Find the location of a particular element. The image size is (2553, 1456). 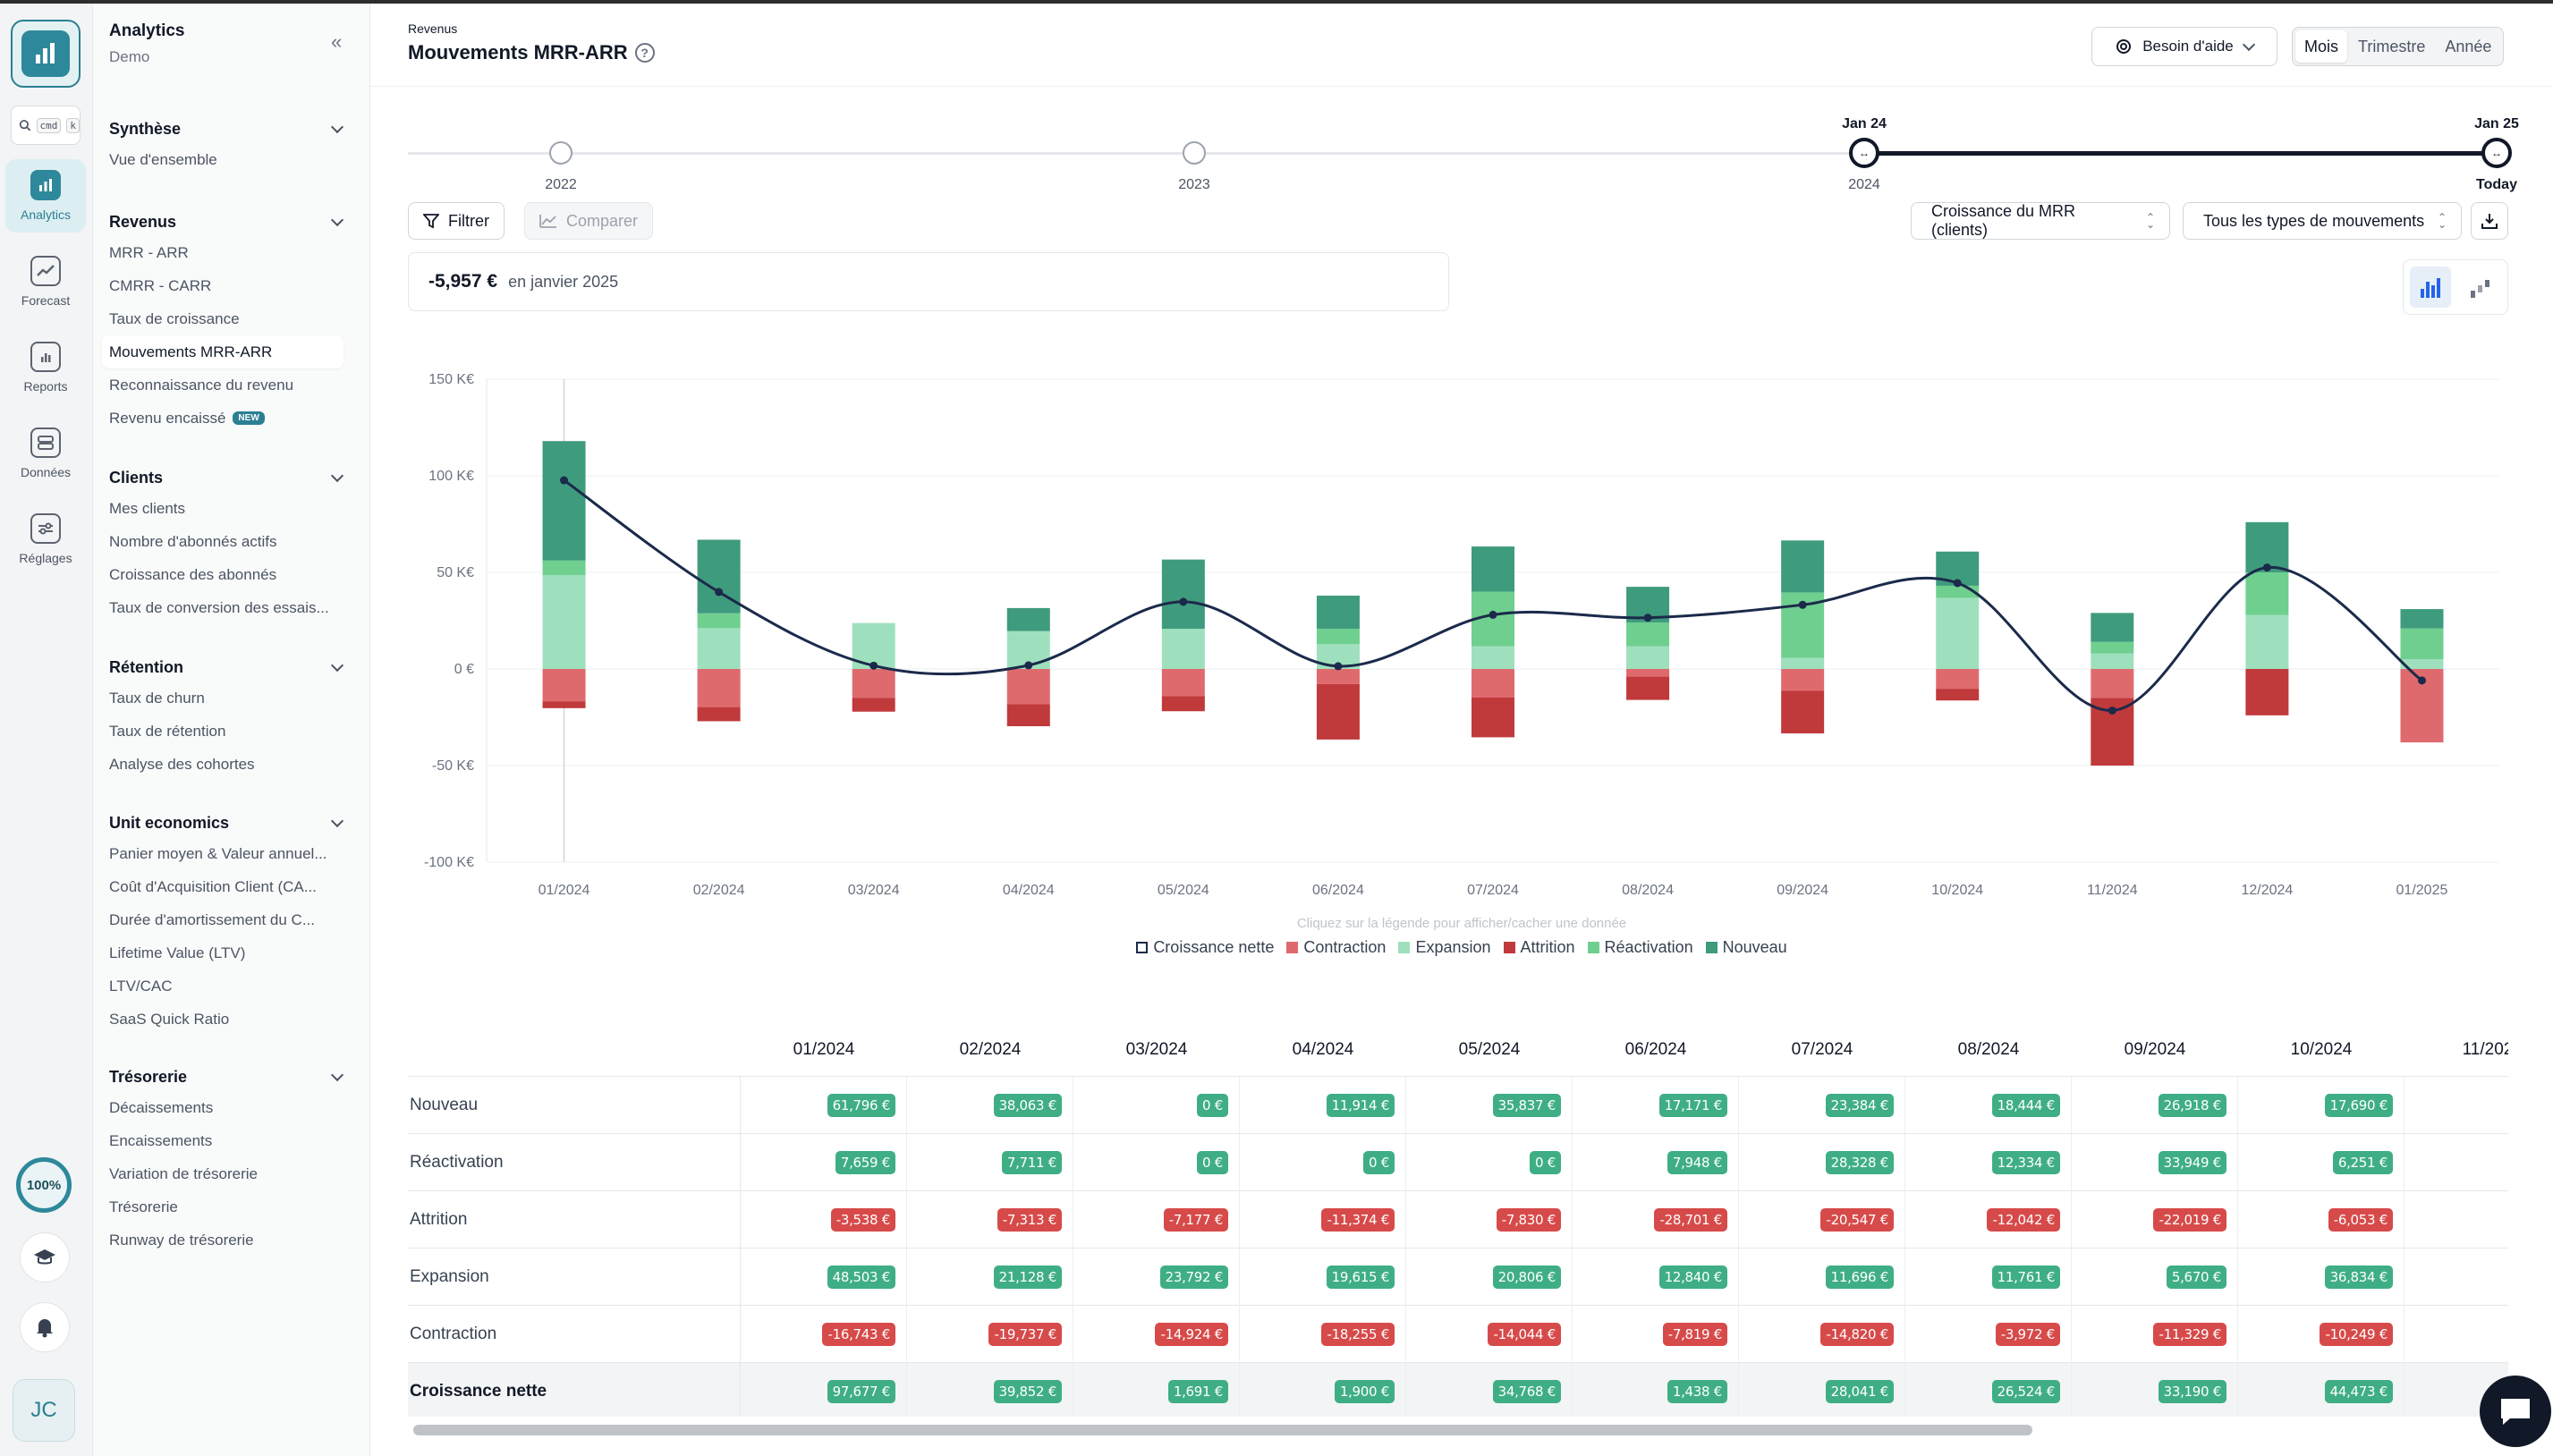

nav-item-cohortes: Analyse des cohortes is located at coordinates (182, 764).